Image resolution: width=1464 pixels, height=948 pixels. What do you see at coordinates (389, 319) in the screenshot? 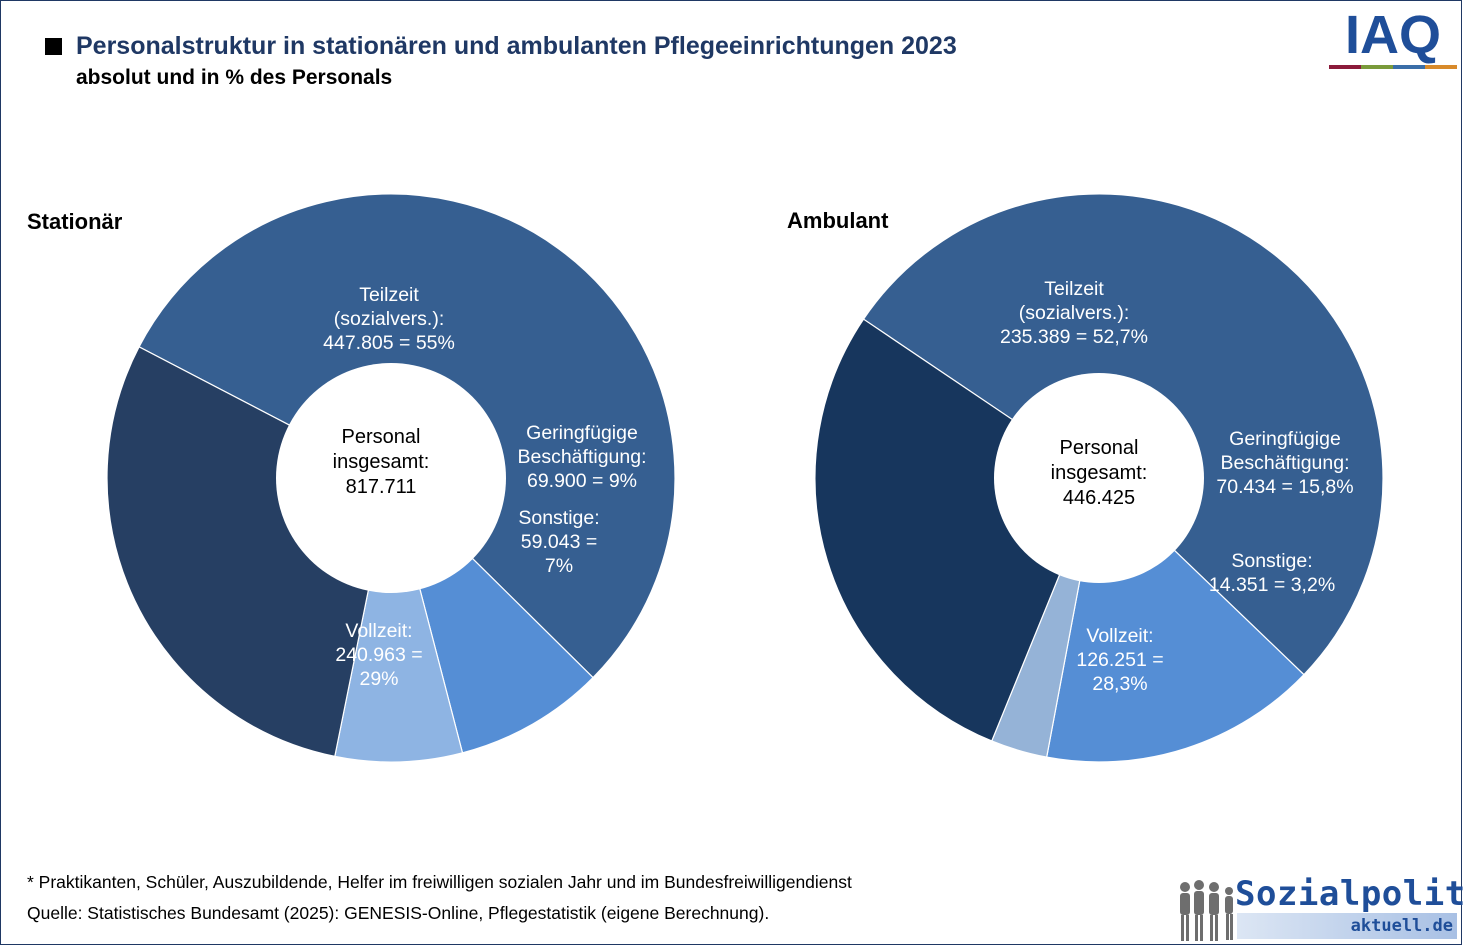
I see `stationaer-slice-label-0: Teilzeit (sozialvers.): 447.805 = 55%` at bounding box center [389, 319].